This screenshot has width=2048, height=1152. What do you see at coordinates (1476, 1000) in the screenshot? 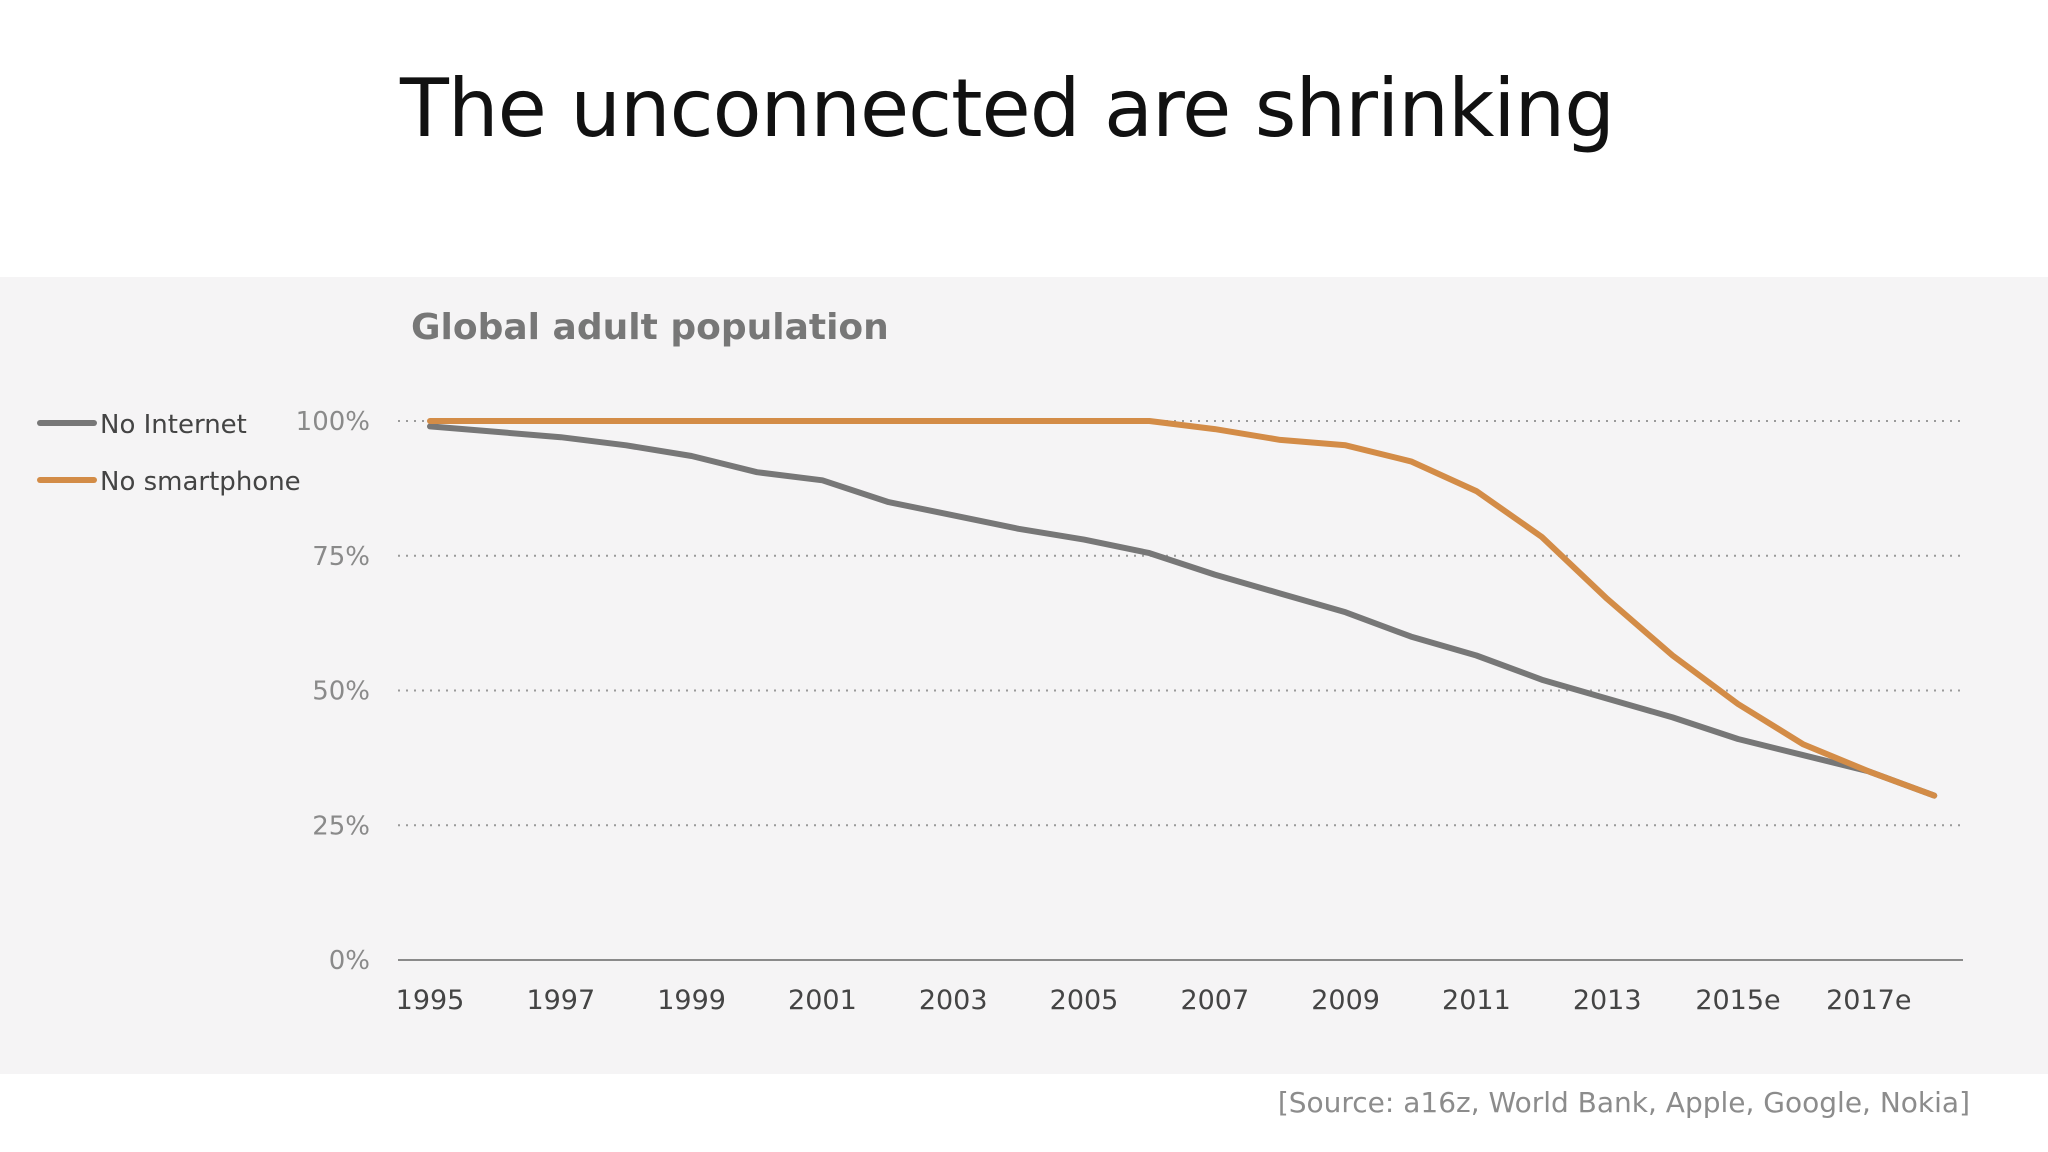
I see `x-tick-label: 2011` at bounding box center [1476, 1000].